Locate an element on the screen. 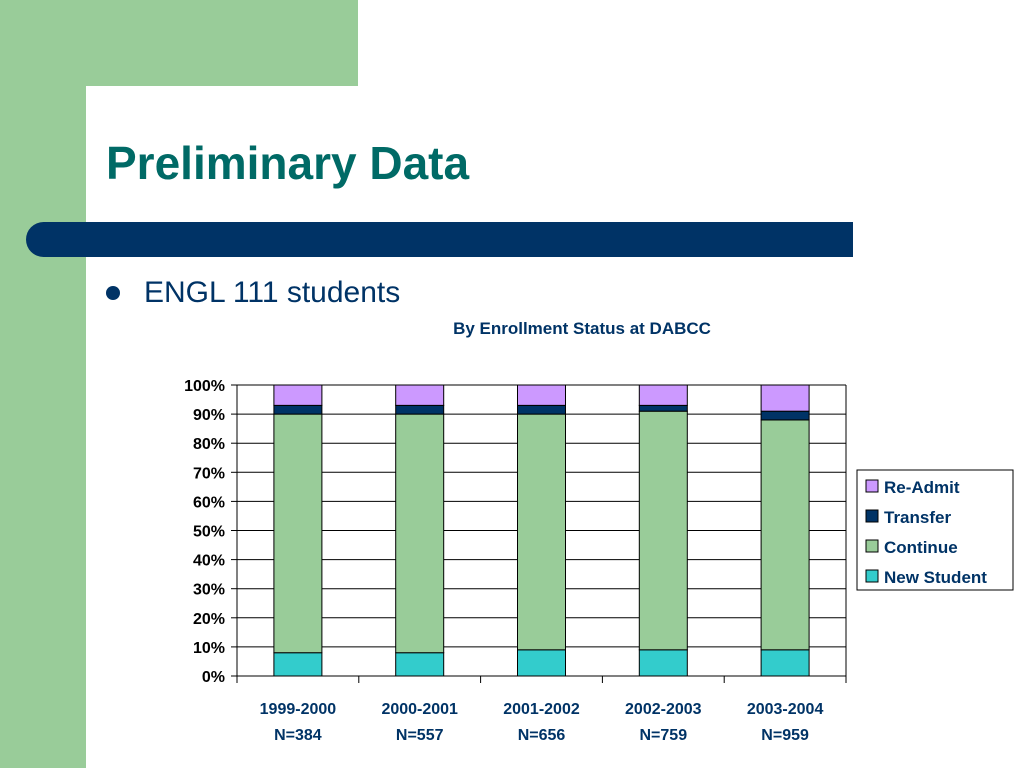 This screenshot has height=768, width=1024. x-tick-label: 2003-2004 is located at coordinates (785, 709).